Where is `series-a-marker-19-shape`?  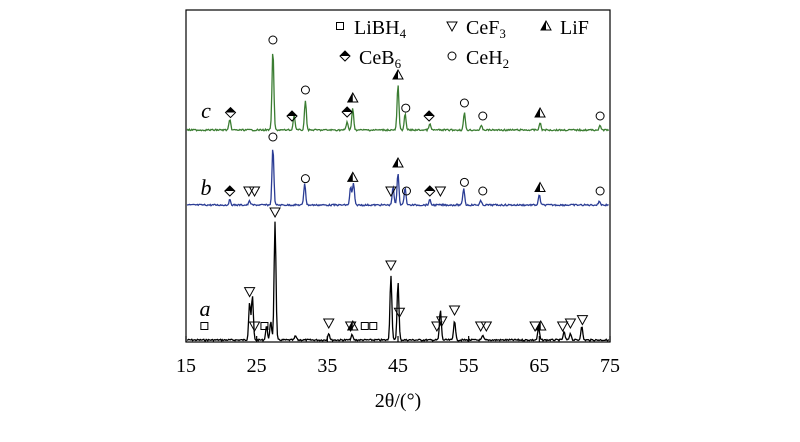
series-a-marker-19-shape is located at coordinates (562, 327).